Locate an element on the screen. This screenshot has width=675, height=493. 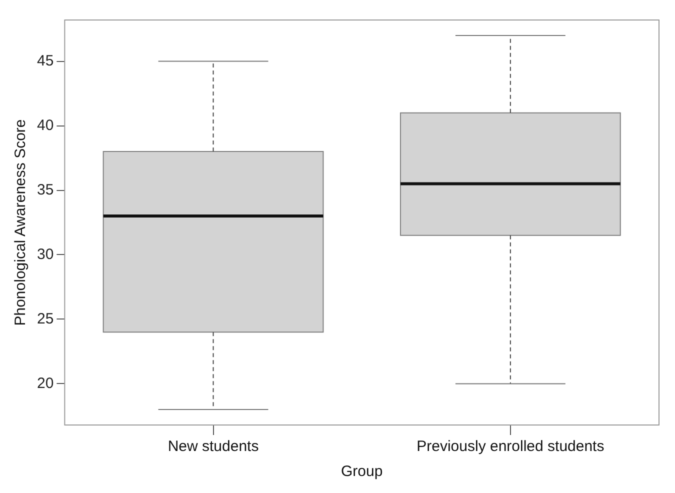
y-tick-label: 35 is located at coordinates (45, 189).